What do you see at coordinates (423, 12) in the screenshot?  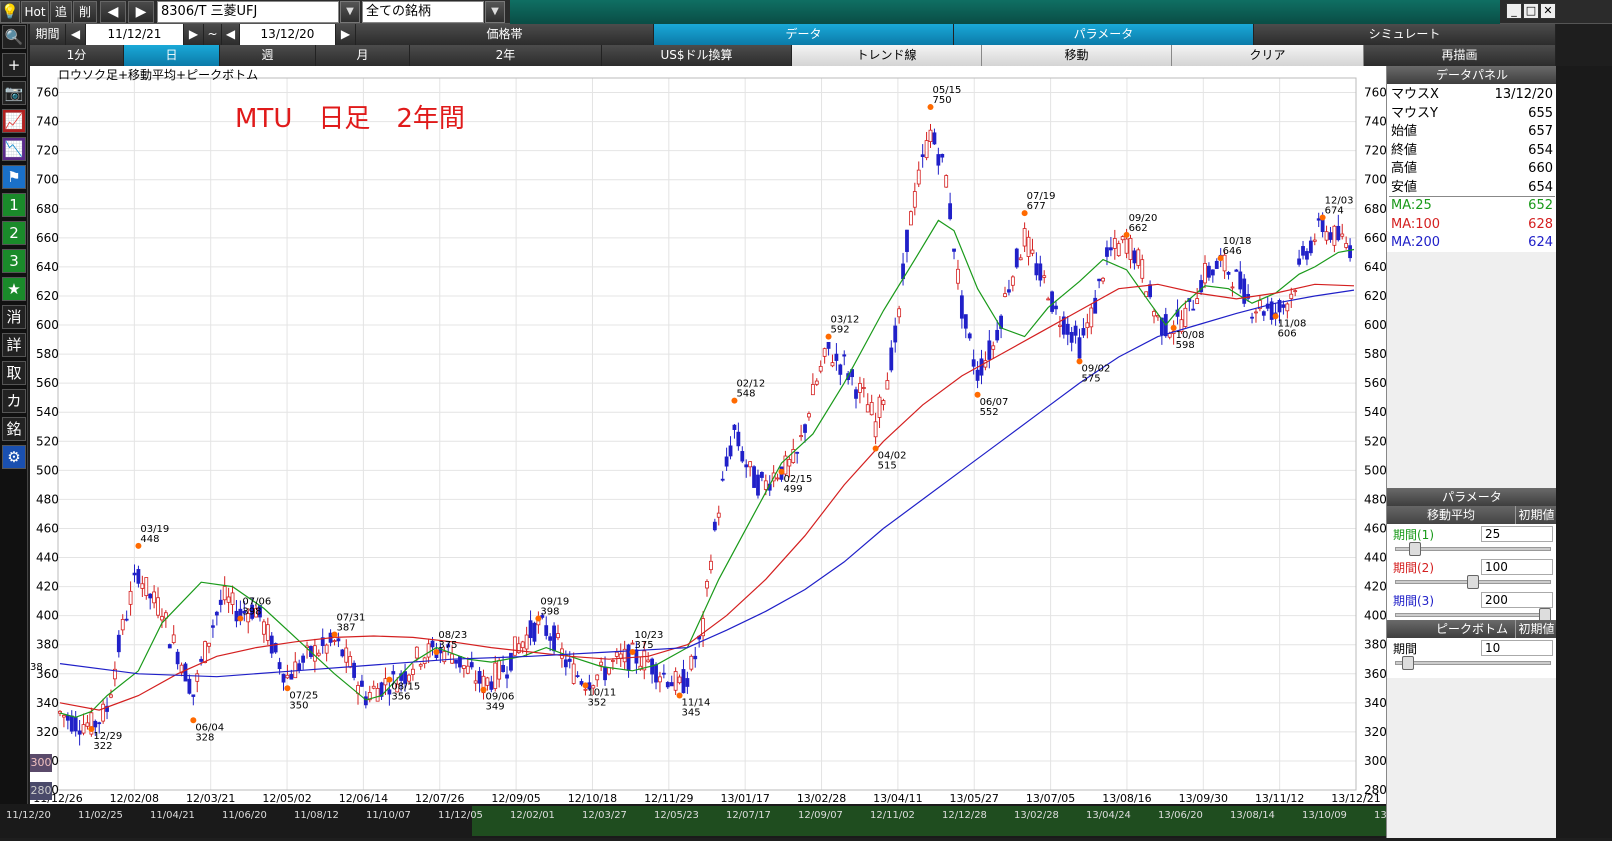 I see `universe-field: 全ての銘柄` at bounding box center [423, 12].